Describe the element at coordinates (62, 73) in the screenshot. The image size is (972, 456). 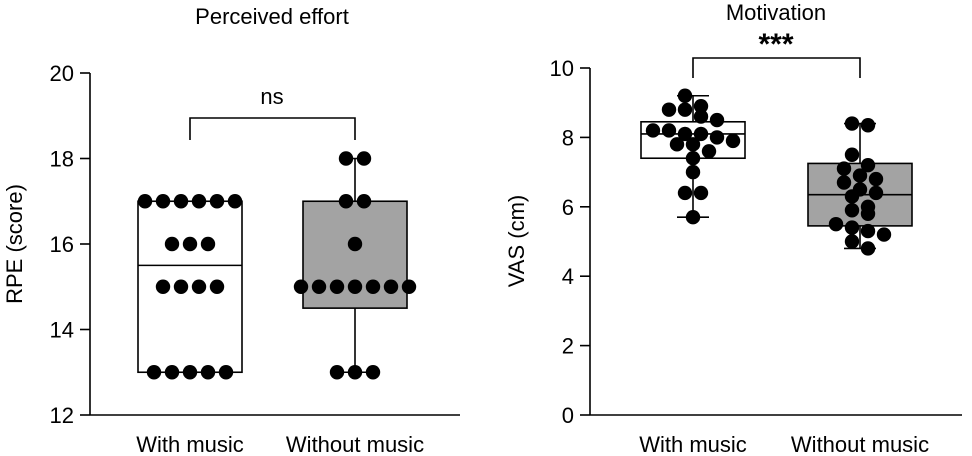
I see `y-tick-label: 20` at that location.